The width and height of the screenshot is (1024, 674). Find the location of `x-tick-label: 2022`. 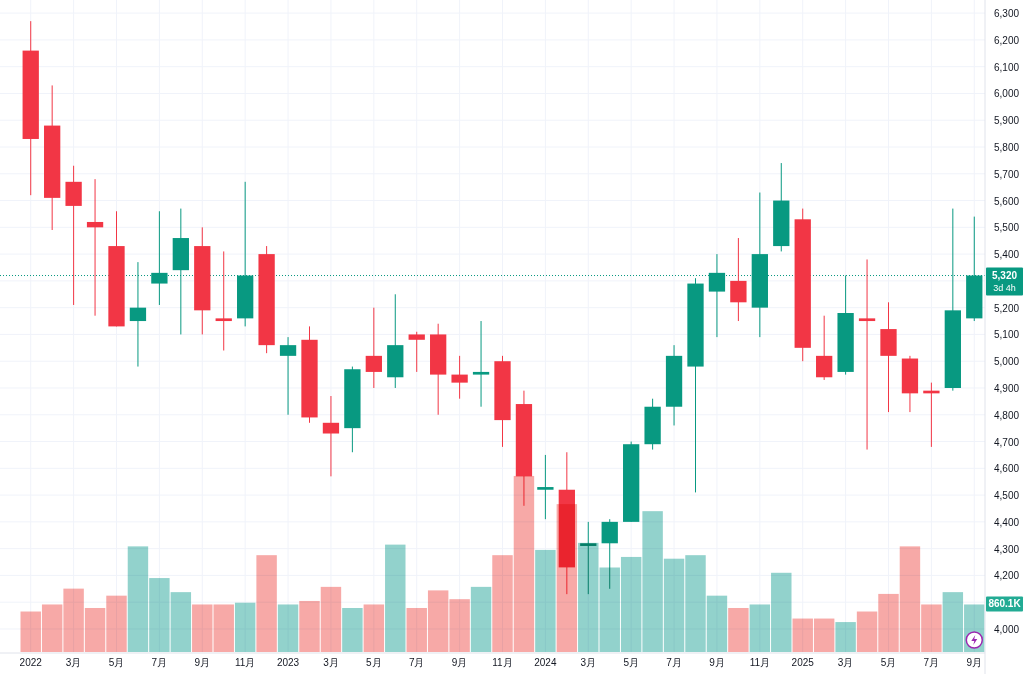

x-tick-label: 2022 is located at coordinates (31, 662).